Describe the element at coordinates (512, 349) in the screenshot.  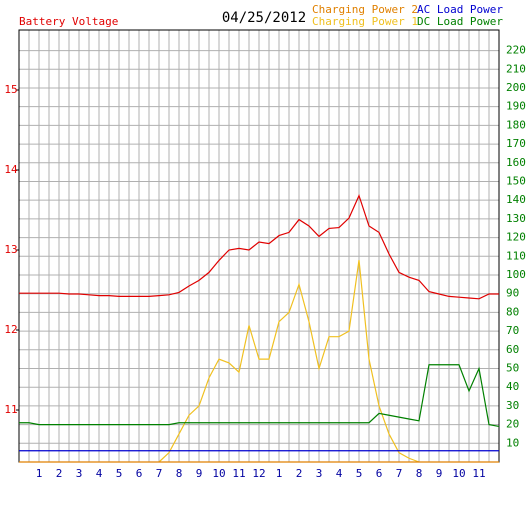
I see `y2-tick-label: 60` at that location.